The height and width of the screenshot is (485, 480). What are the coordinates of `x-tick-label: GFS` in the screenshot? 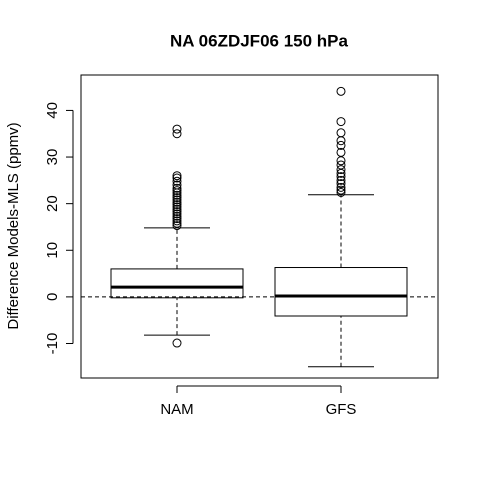 It's located at (341, 409).